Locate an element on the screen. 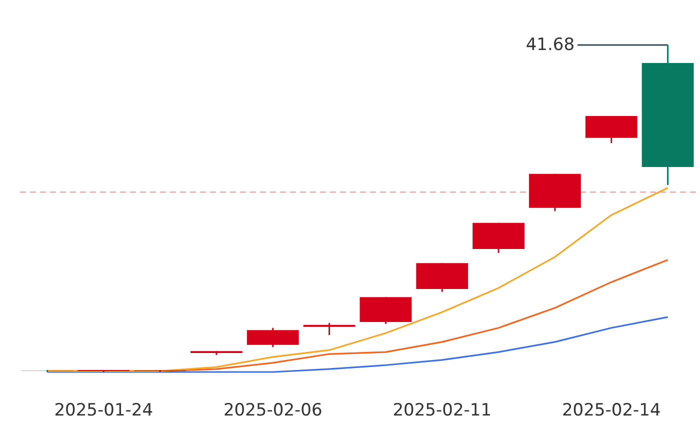 The width and height of the screenshot is (700, 445). x-tick-label: 2025-02-14 is located at coordinates (611, 410).